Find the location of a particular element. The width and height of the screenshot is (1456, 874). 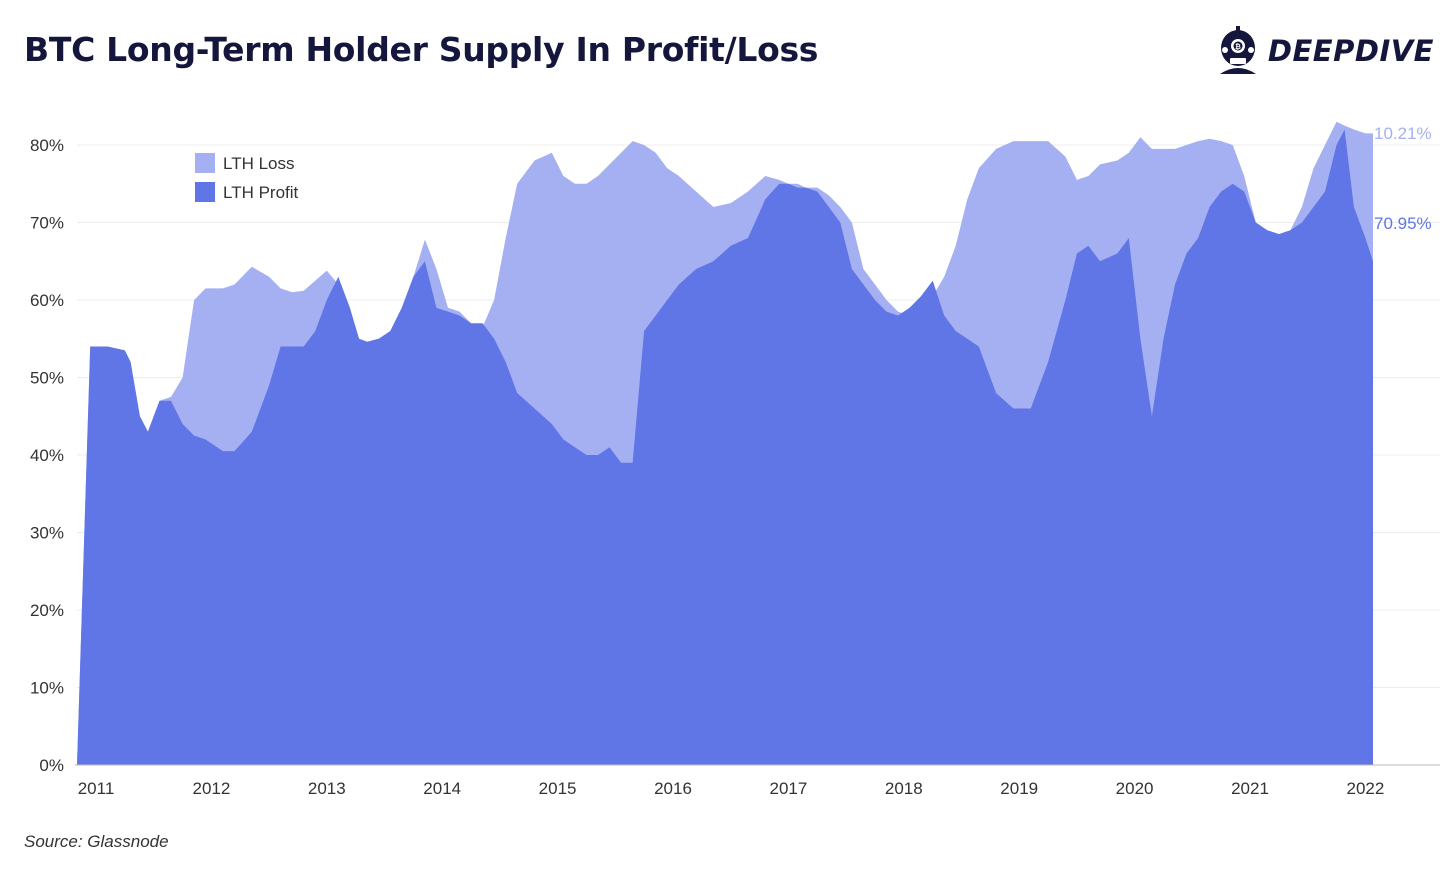

x-tick-label: 2021 is located at coordinates (1250, 788).